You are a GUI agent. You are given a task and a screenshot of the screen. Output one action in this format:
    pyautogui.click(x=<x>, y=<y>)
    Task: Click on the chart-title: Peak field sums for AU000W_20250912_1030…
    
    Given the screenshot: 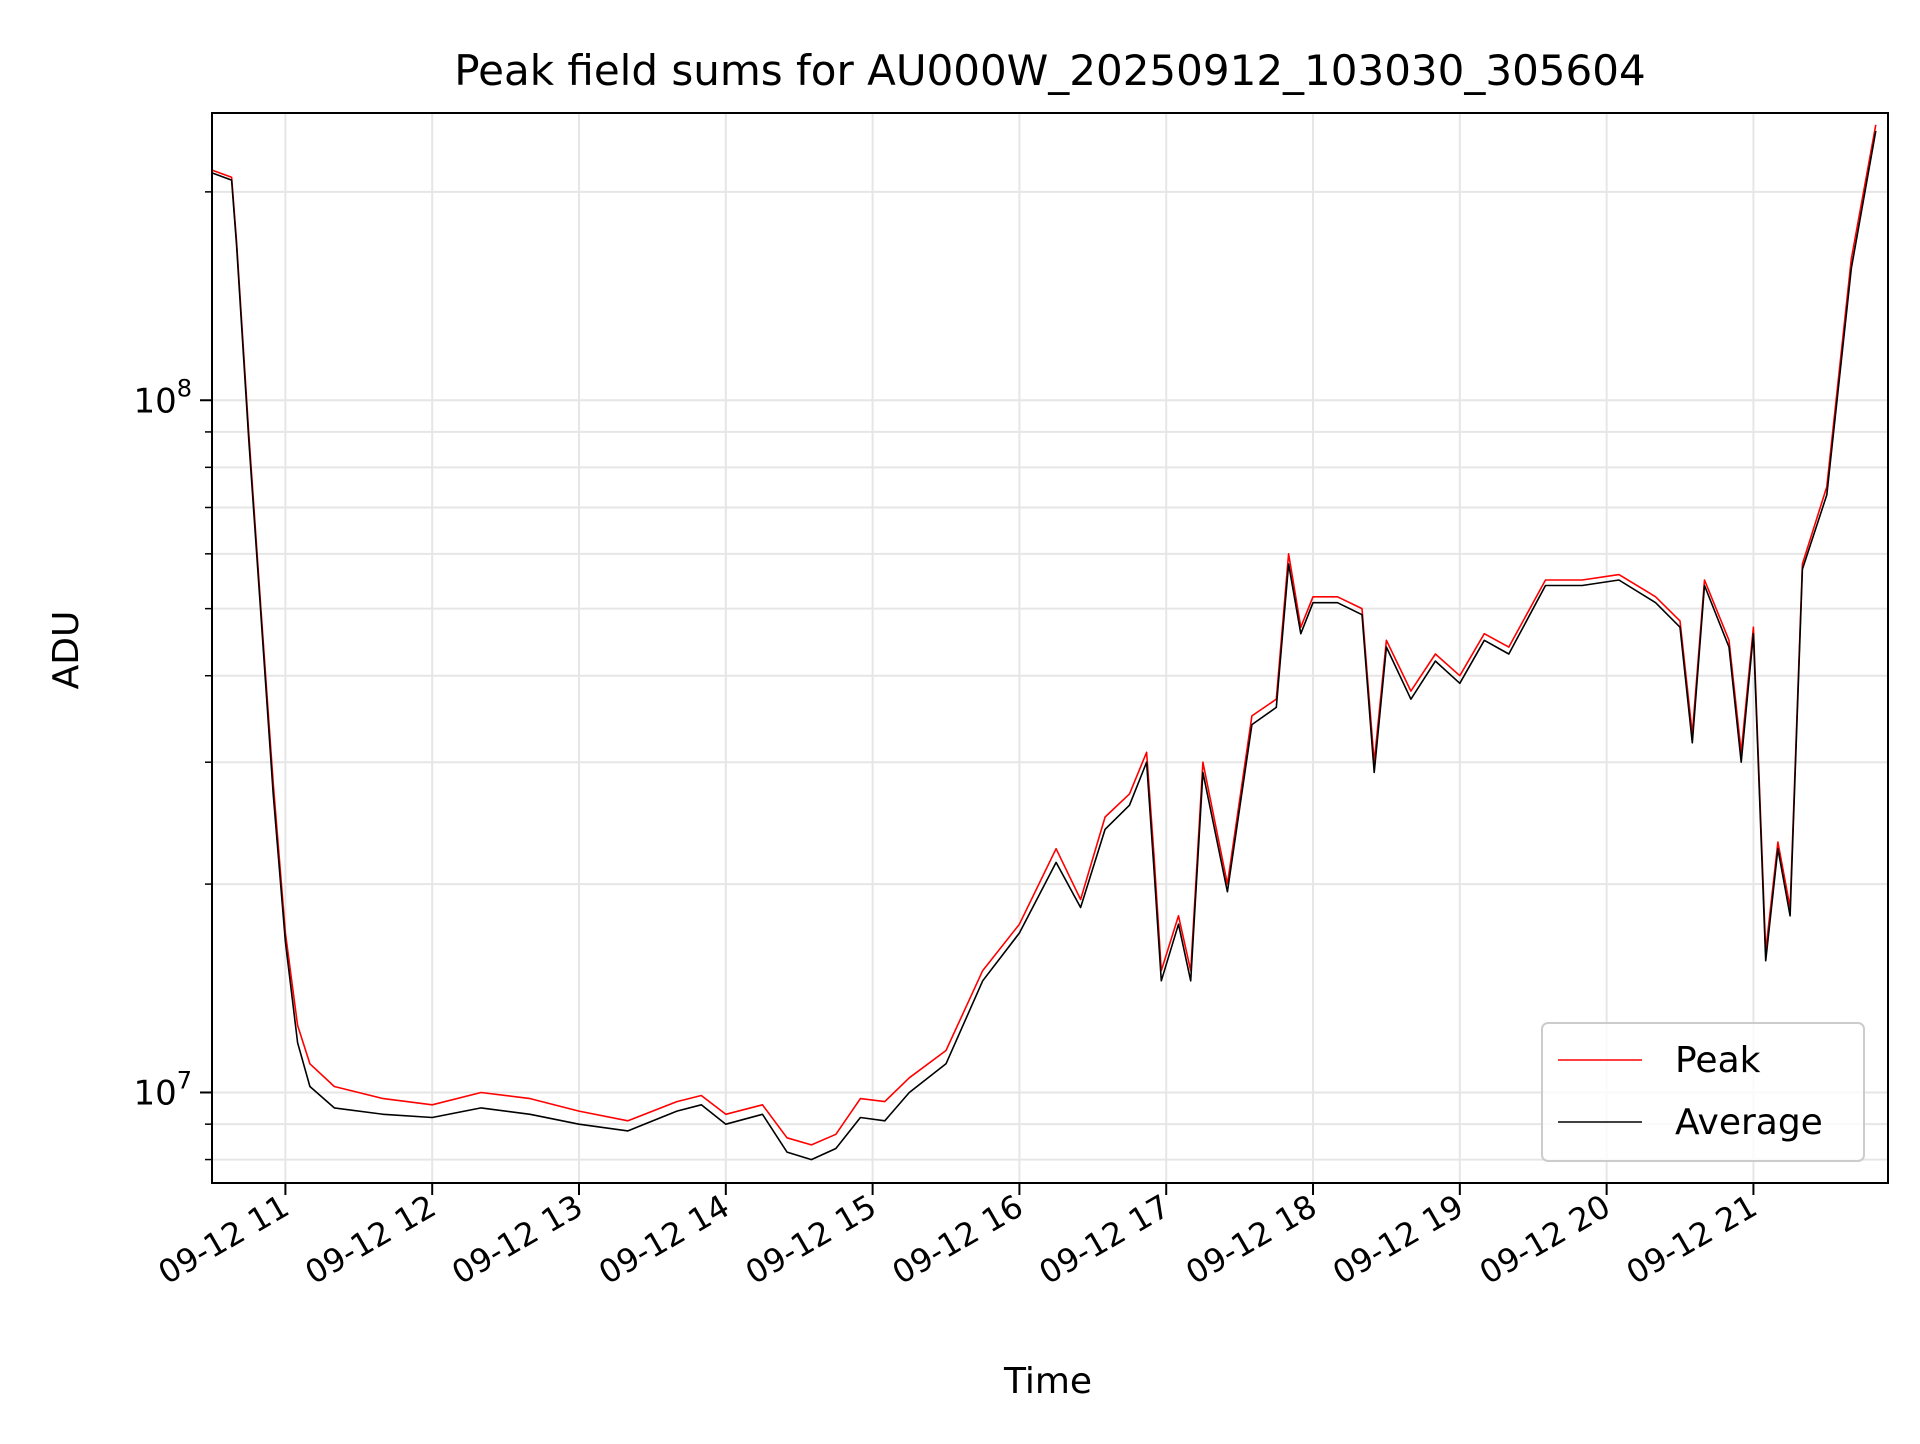 What is the action you would take?
    pyautogui.click(x=1049, y=70)
    